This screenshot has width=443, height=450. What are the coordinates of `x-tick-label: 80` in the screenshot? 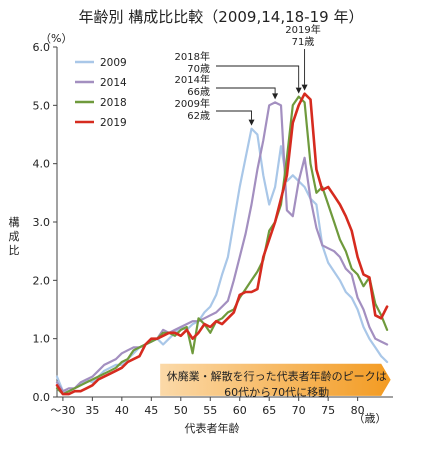 It's located at (358, 410).